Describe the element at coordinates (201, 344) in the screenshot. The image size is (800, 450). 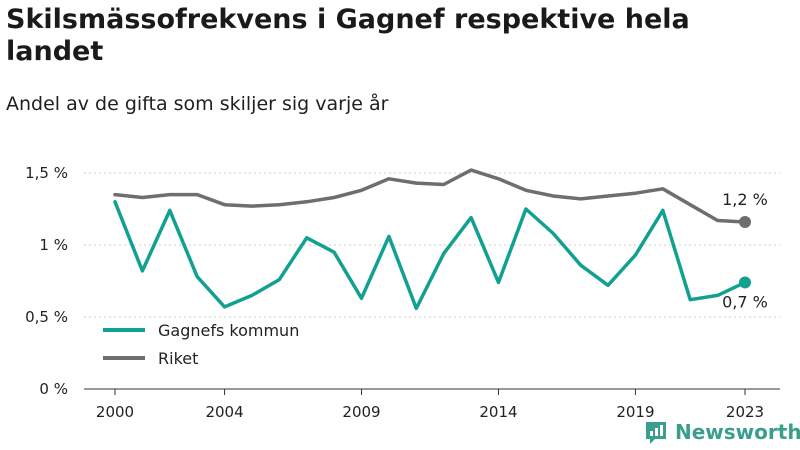
I see `legend: Gagnefs kommun Riket` at that location.